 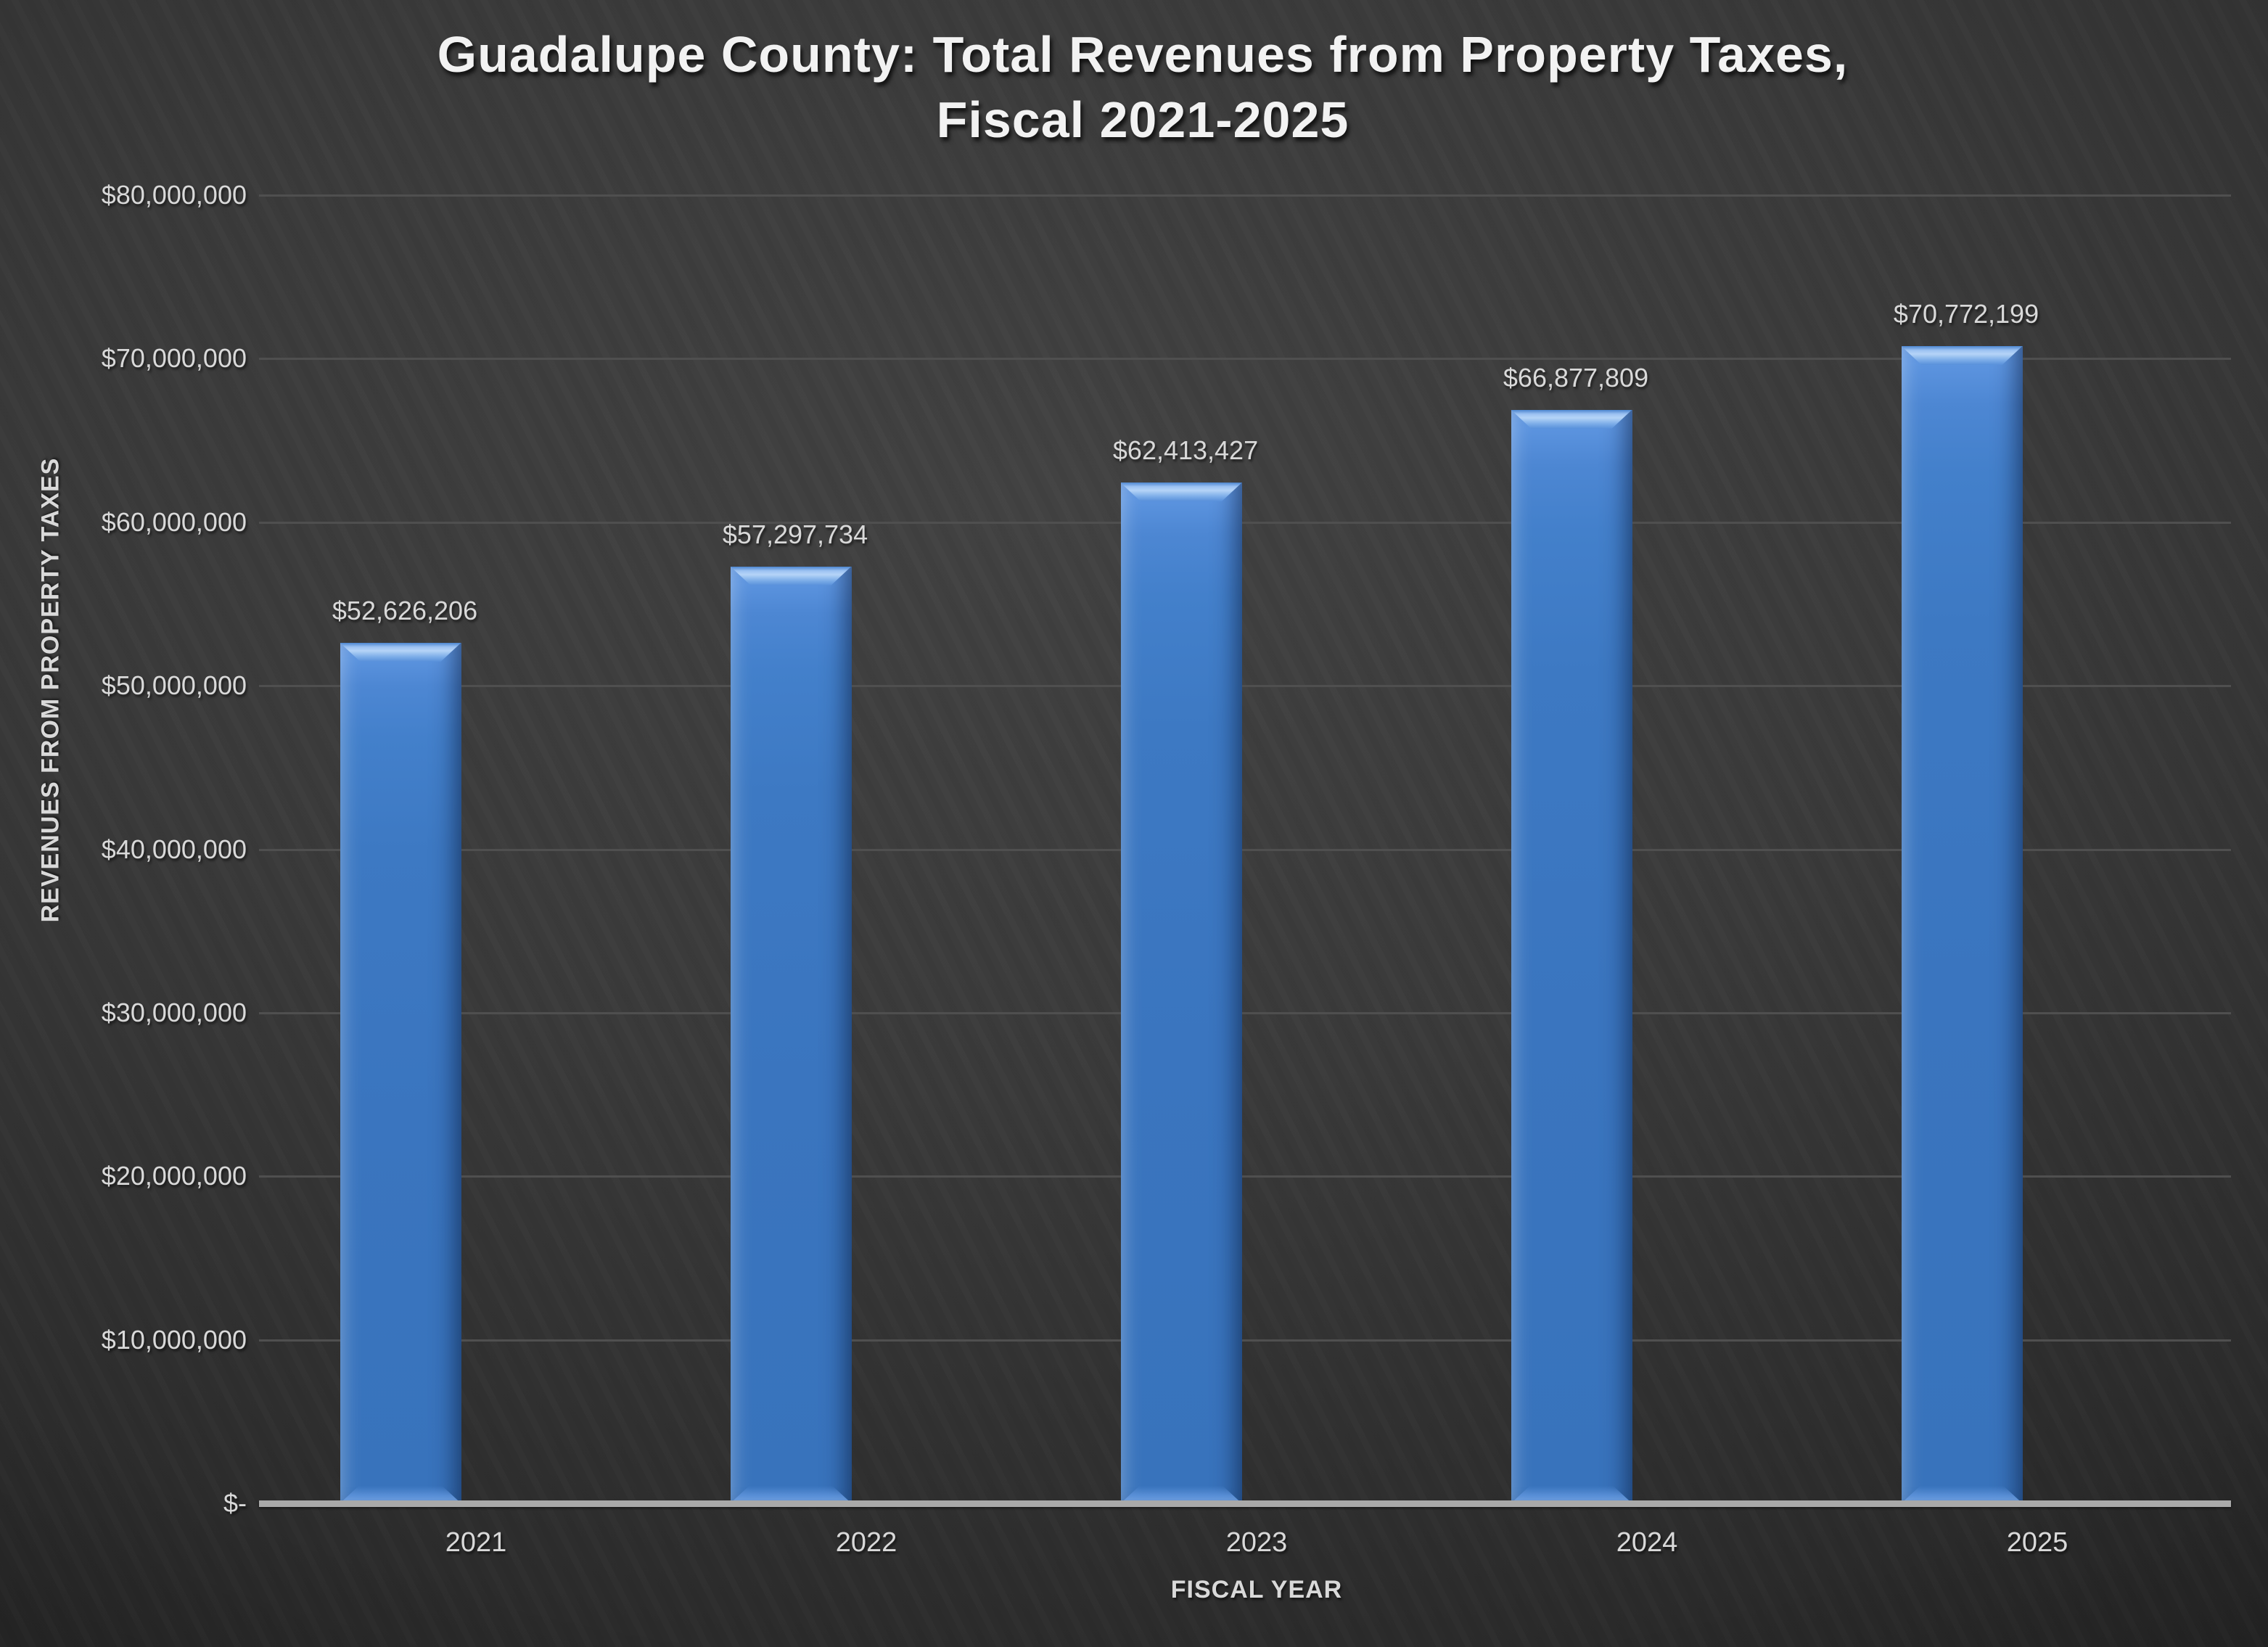 I want to click on bar-data-label: $66,877,809, so click(x=1576, y=377).